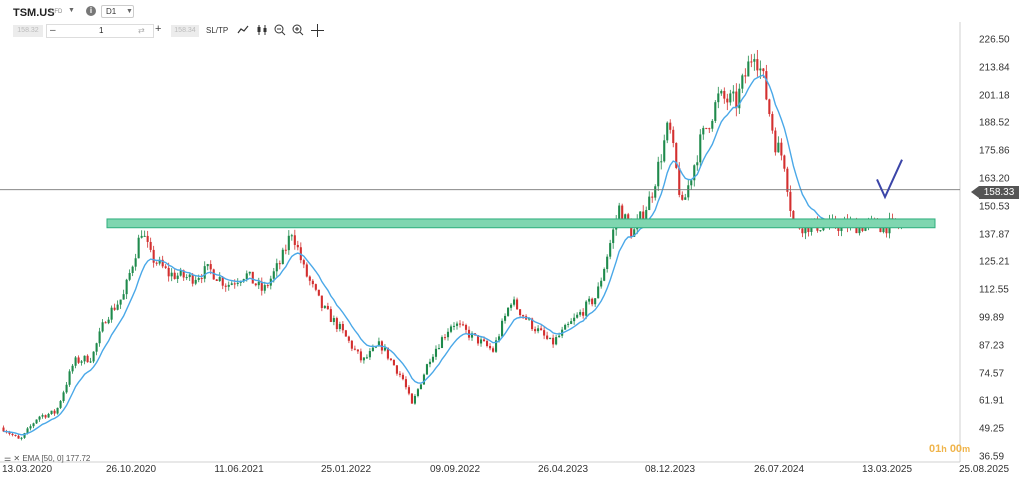  What do you see at coordinates (71, 10) in the screenshot?
I see `symbol-dropdown-icon: ▼` at bounding box center [71, 10].